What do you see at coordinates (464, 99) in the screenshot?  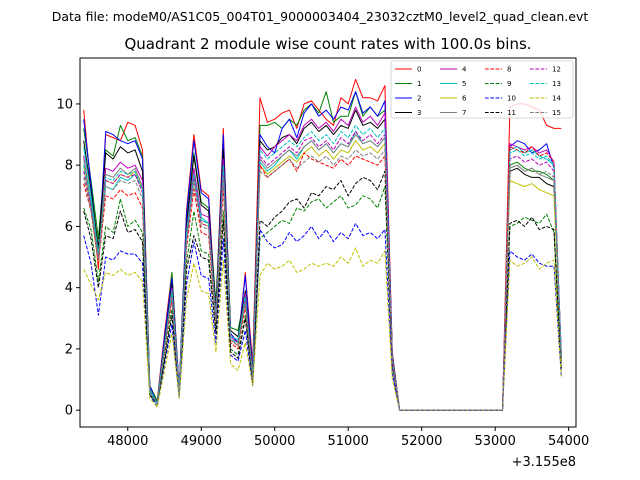 I see `legend-label: 6` at bounding box center [464, 99].